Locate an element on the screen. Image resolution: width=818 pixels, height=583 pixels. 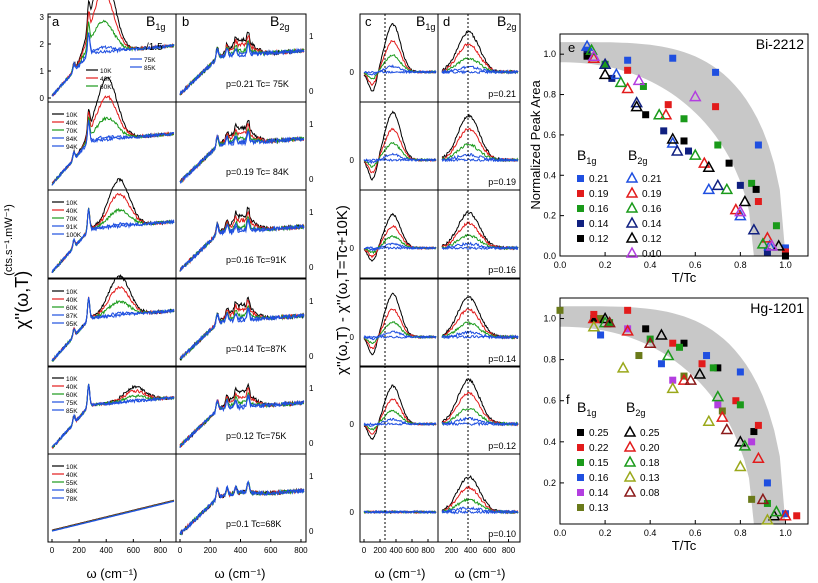
legend-label: 0.19 is located at coordinates (599, 194).